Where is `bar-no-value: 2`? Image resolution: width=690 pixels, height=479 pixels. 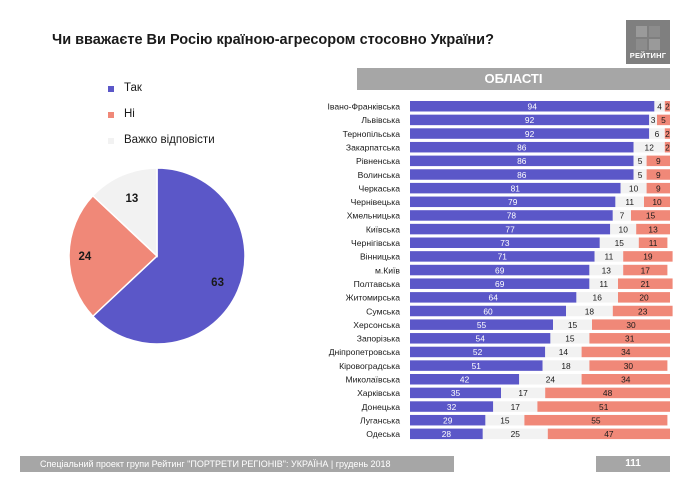
bar-no-value: 2 is located at coordinates (667, 134).